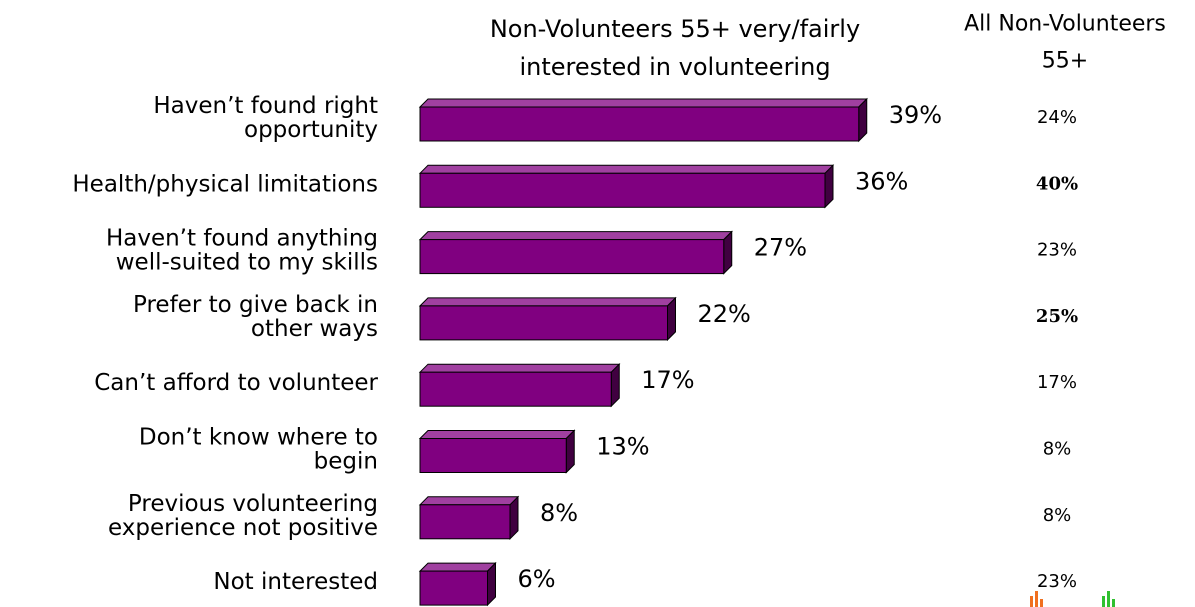  Describe the element at coordinates (1072, 599) in the screenshot. I see `decor-icons` at that location.